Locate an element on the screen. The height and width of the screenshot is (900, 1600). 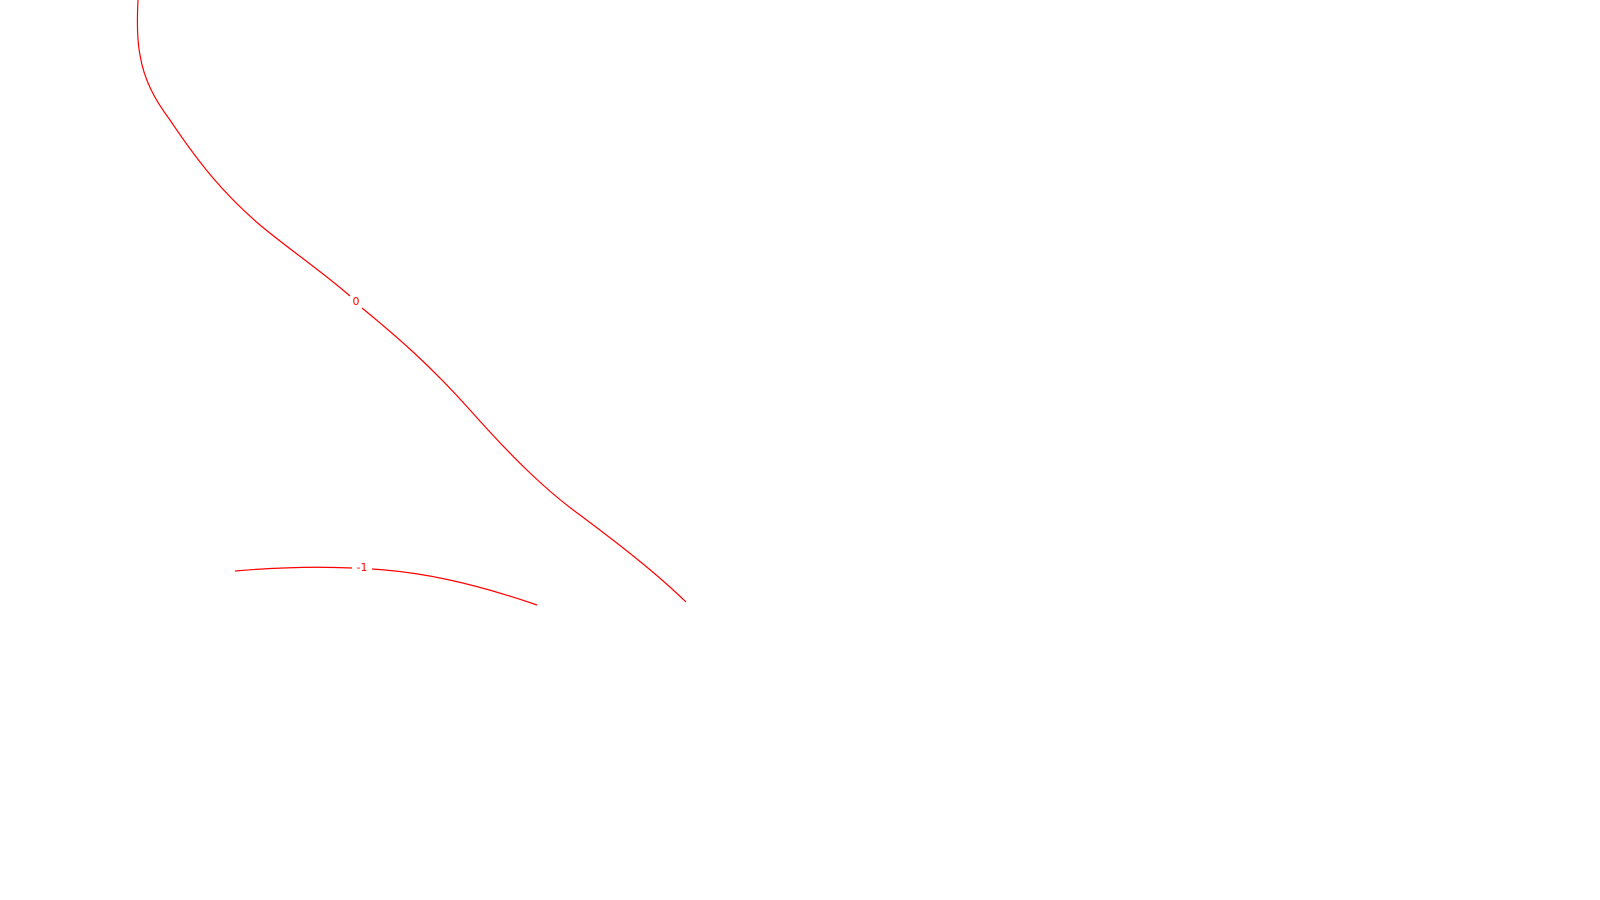
contour-label-neg1: -1 is located at coordinates (362, 567).